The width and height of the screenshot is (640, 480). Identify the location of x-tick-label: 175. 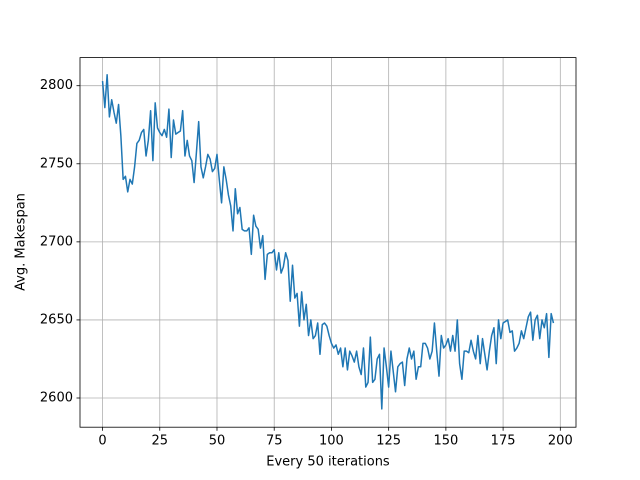
(503, 441).